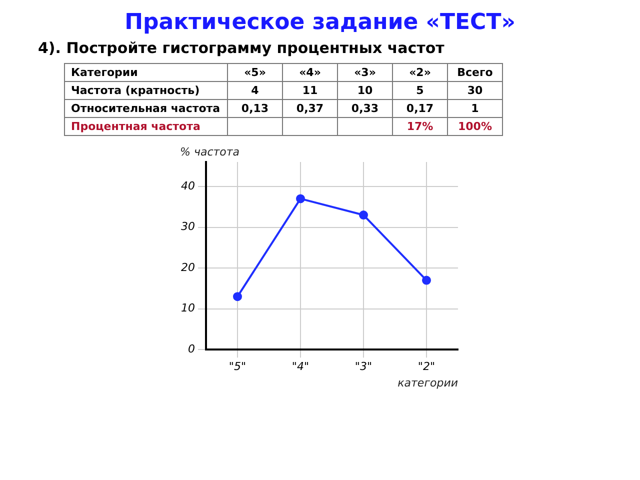 The image size is (640, 480). I want to click on text: «4», so click(310, 72).